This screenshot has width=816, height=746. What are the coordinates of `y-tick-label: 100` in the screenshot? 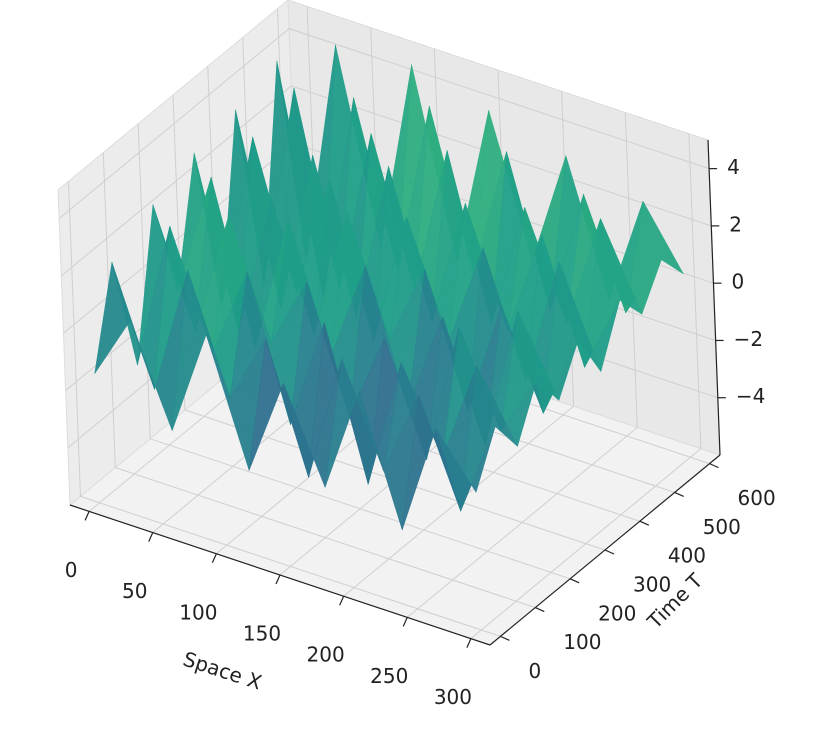 It's located at (582, 642).